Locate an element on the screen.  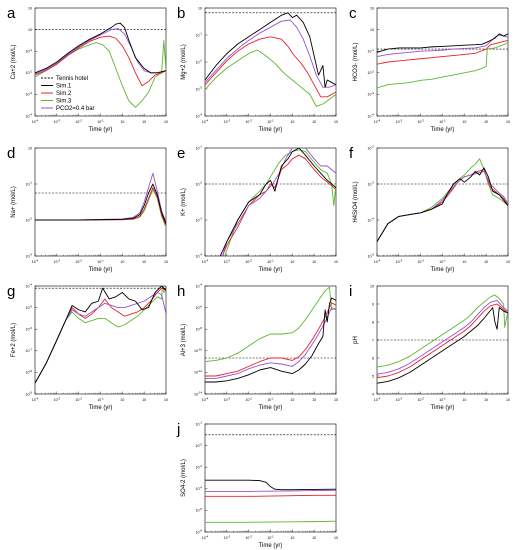
y-axis-label: Na+ (mol/L) is located at coordinates (14, 202).